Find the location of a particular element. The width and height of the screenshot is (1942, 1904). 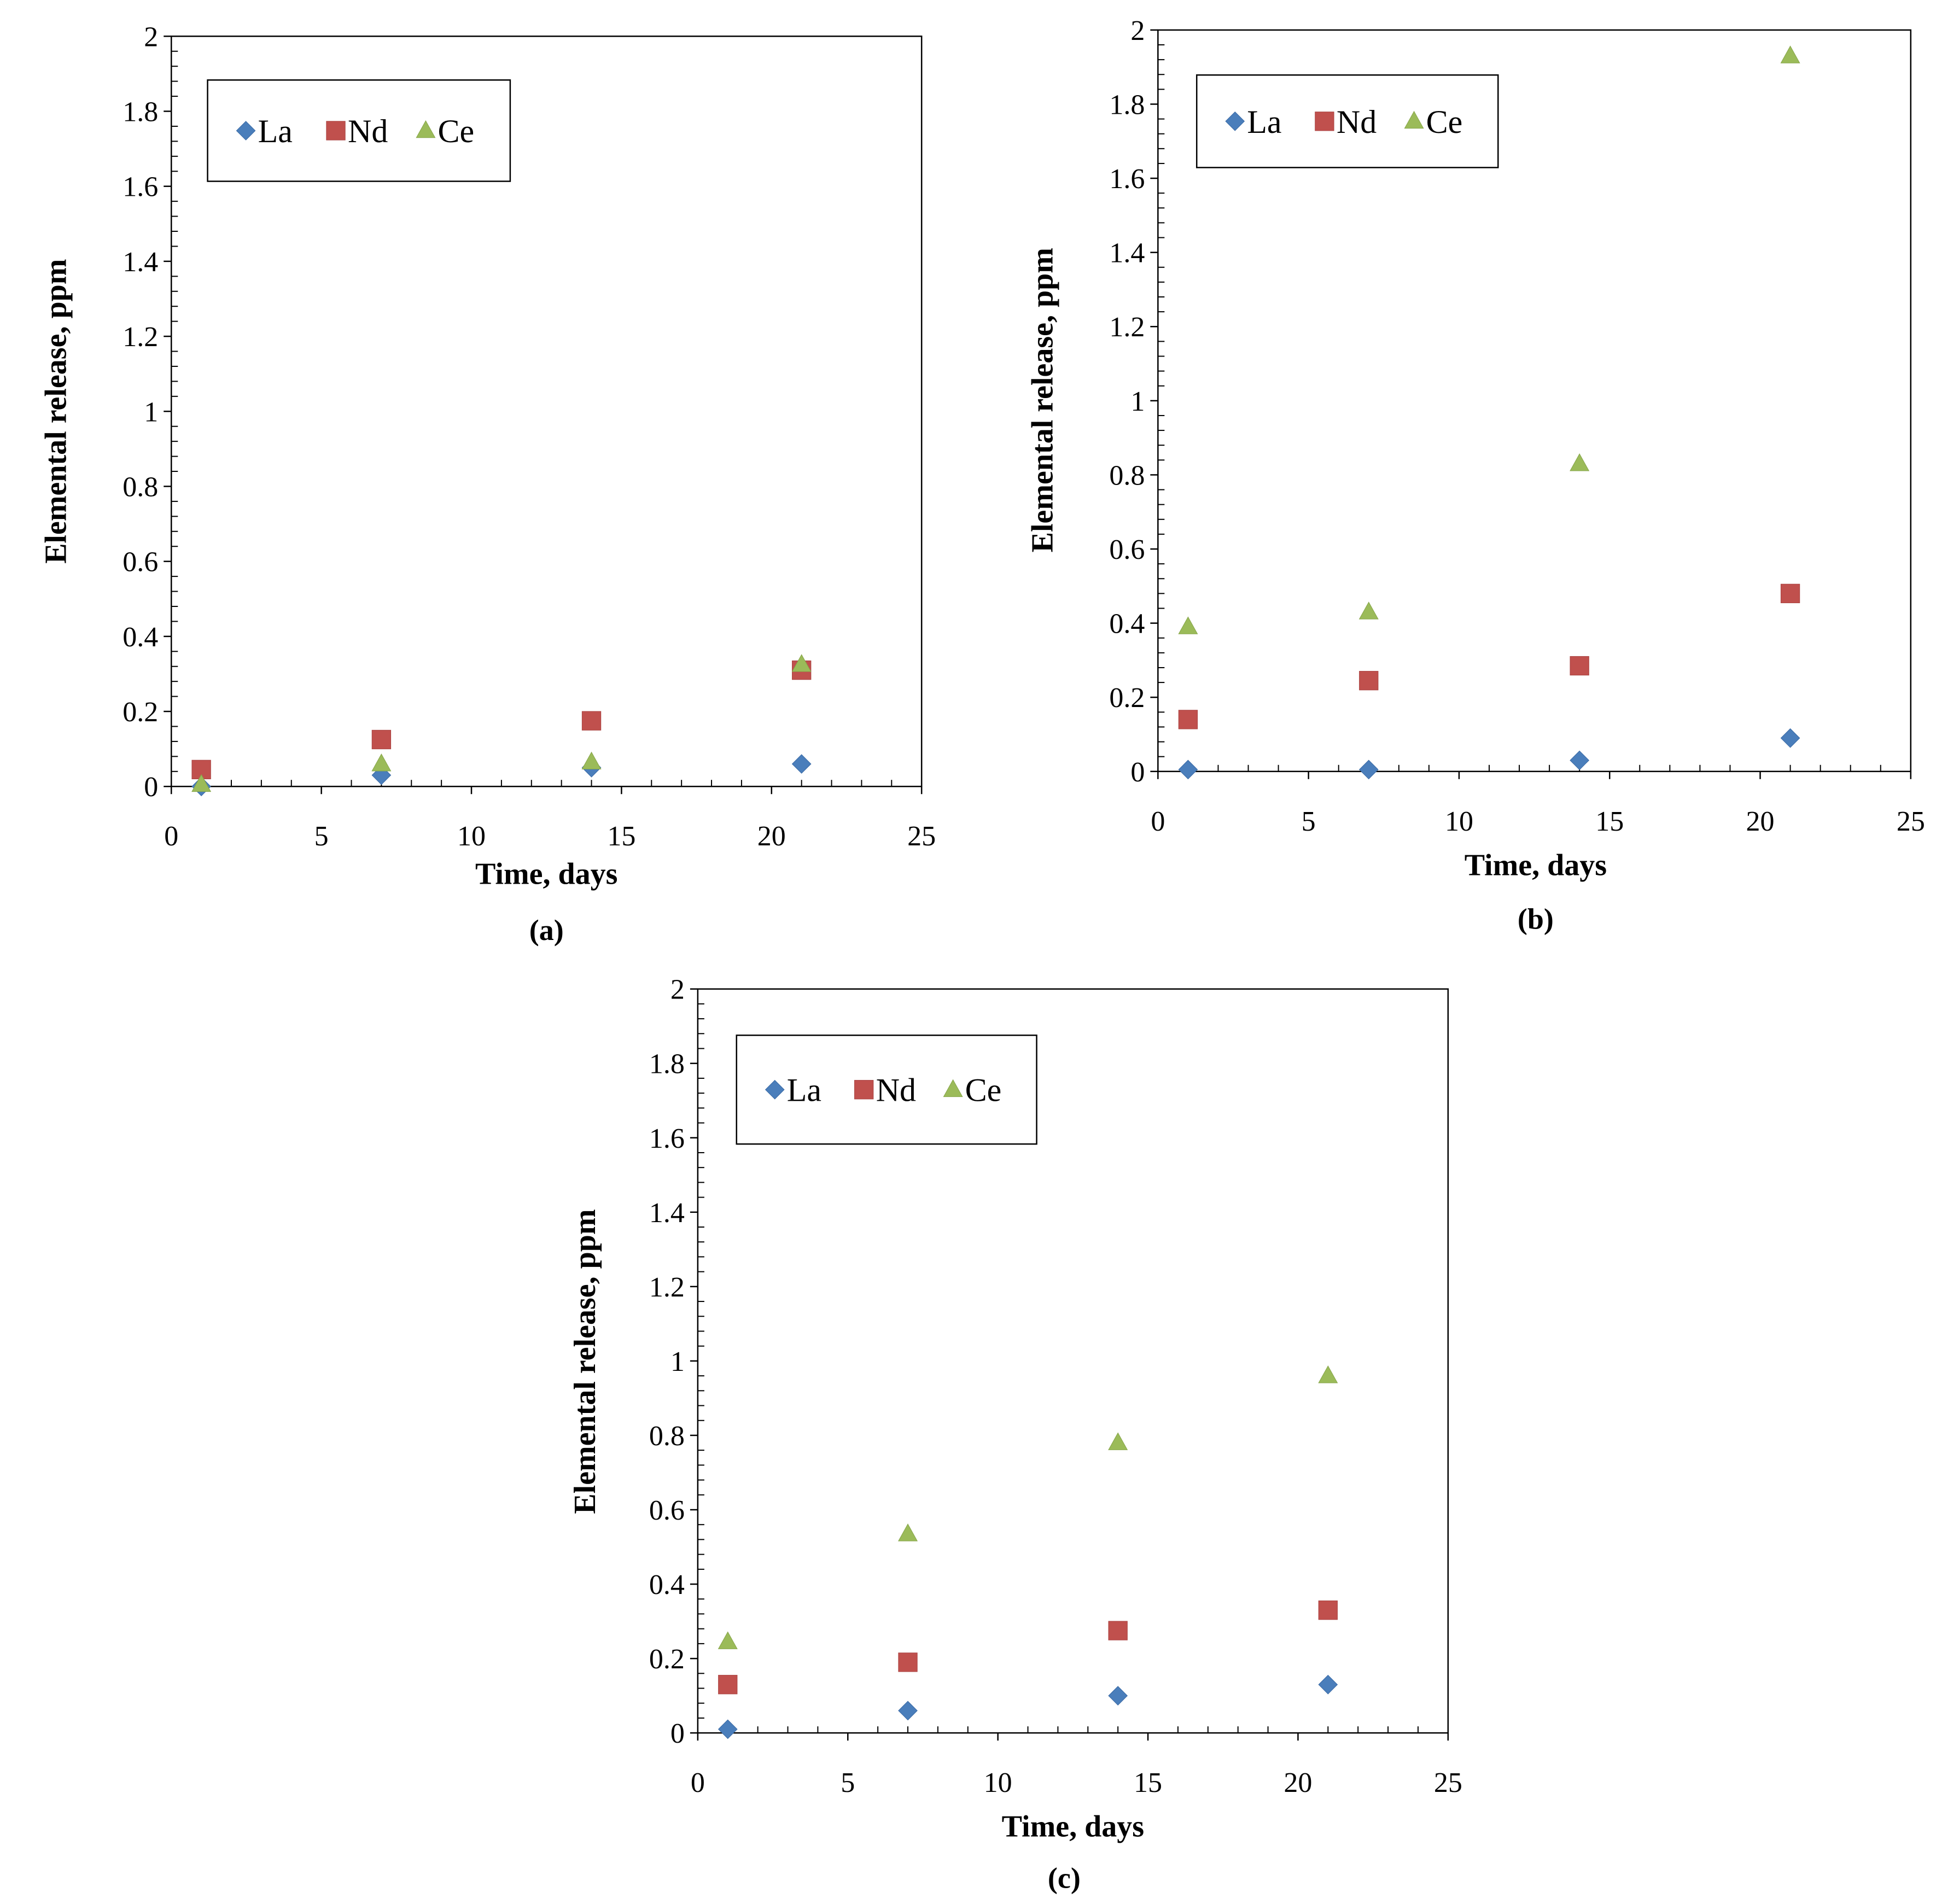

series-nd is located at coordinates (1489, 656).